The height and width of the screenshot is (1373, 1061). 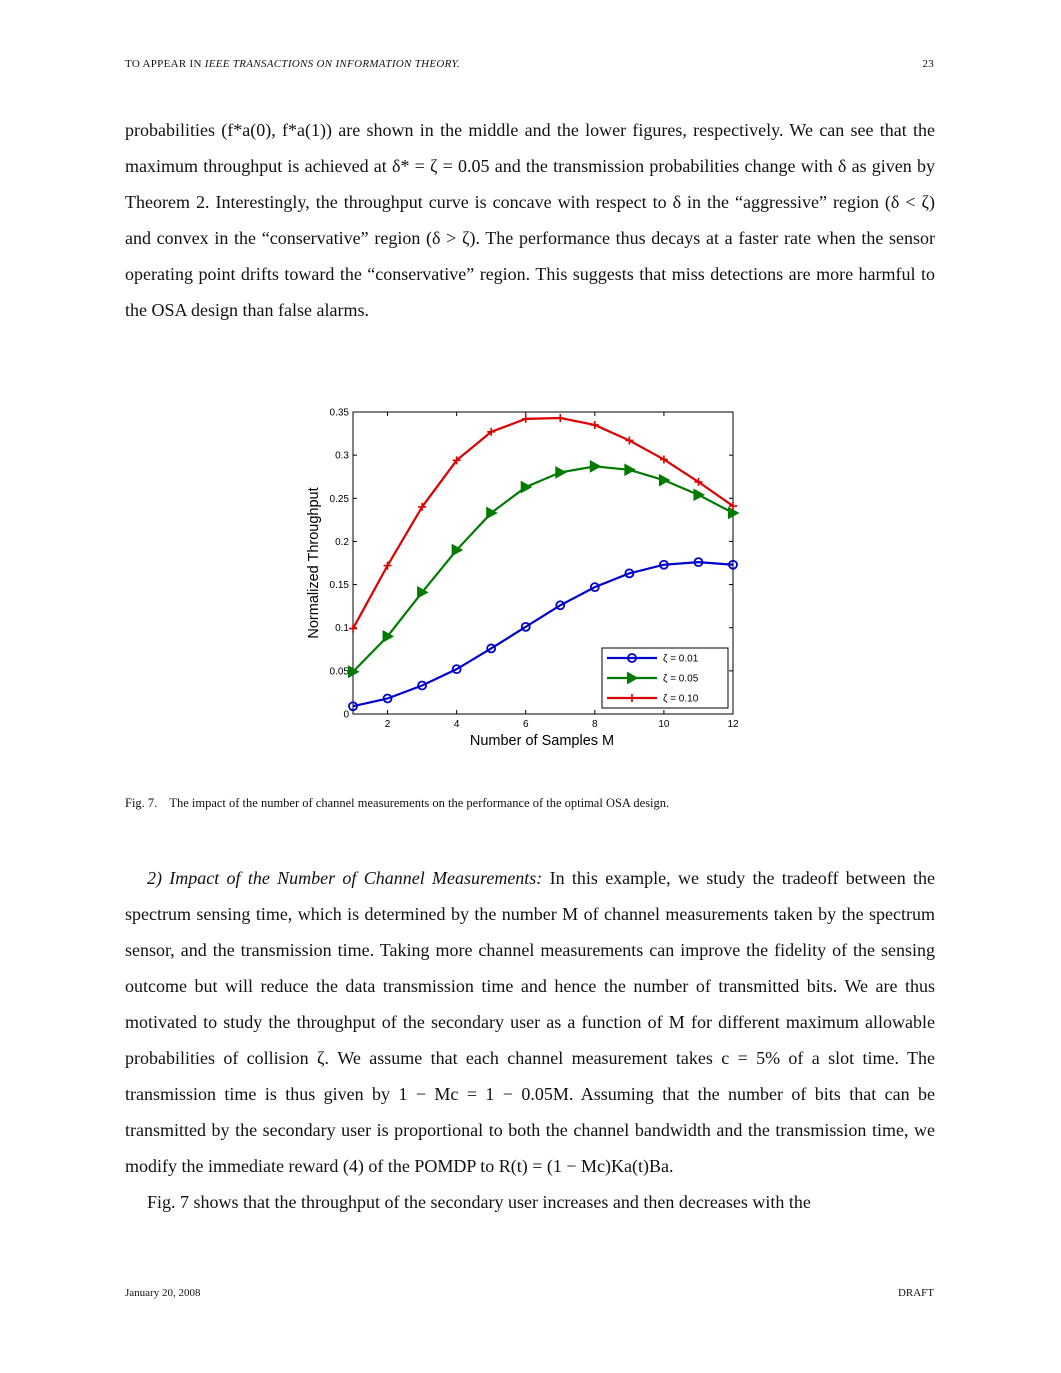 I want to click on y-tick-label: 0.15, so click(x=340, y=585).